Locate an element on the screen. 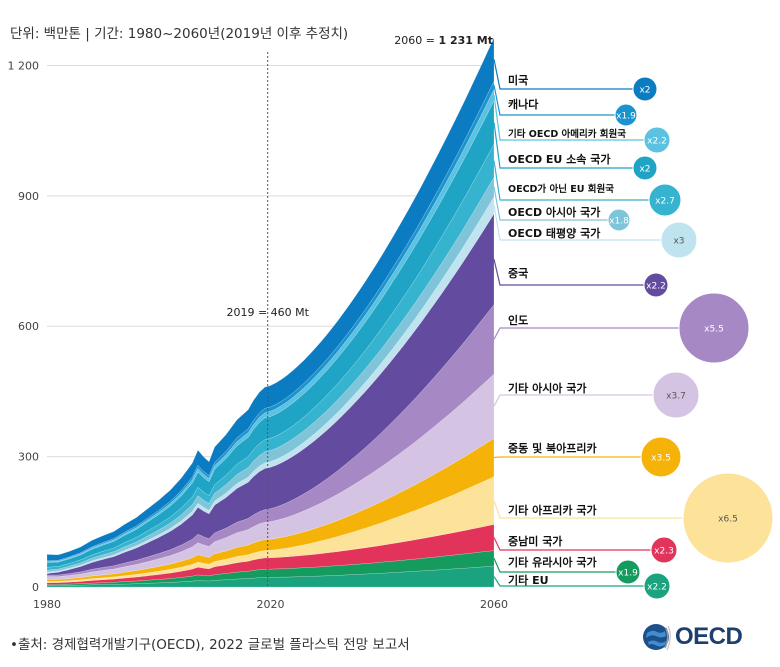 The width and height of the screenshot is (780, 667). series-label: 인도 is located at coordinates (518, 320).